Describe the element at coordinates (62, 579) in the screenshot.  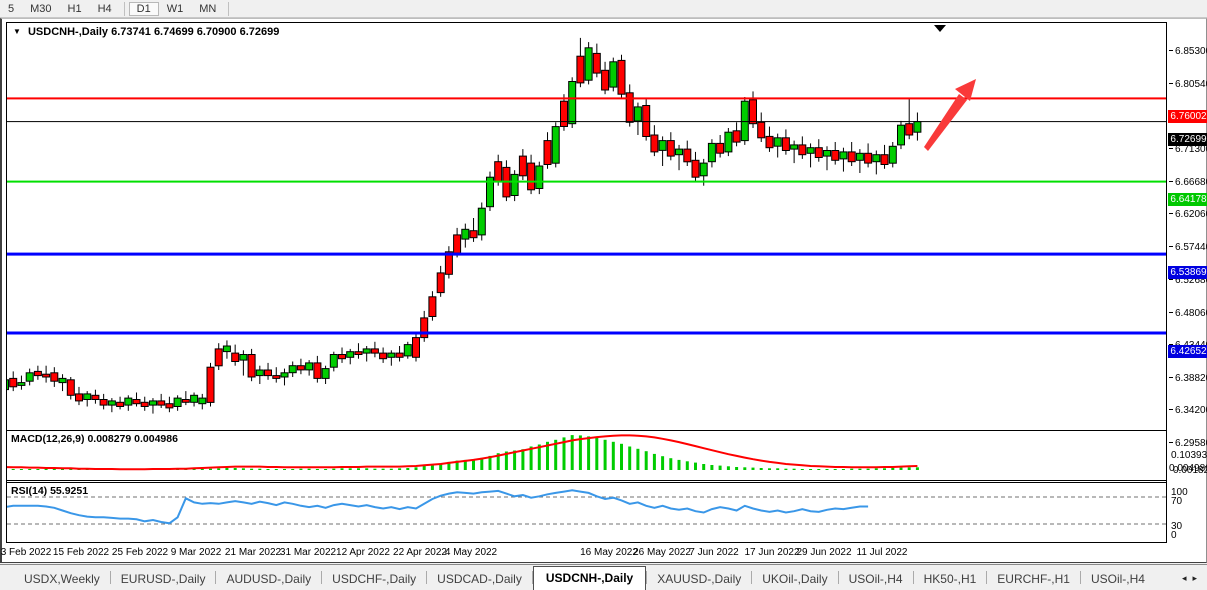
I see `symbol-tab-usdx-weekly: USDX,Weekly` at that location.